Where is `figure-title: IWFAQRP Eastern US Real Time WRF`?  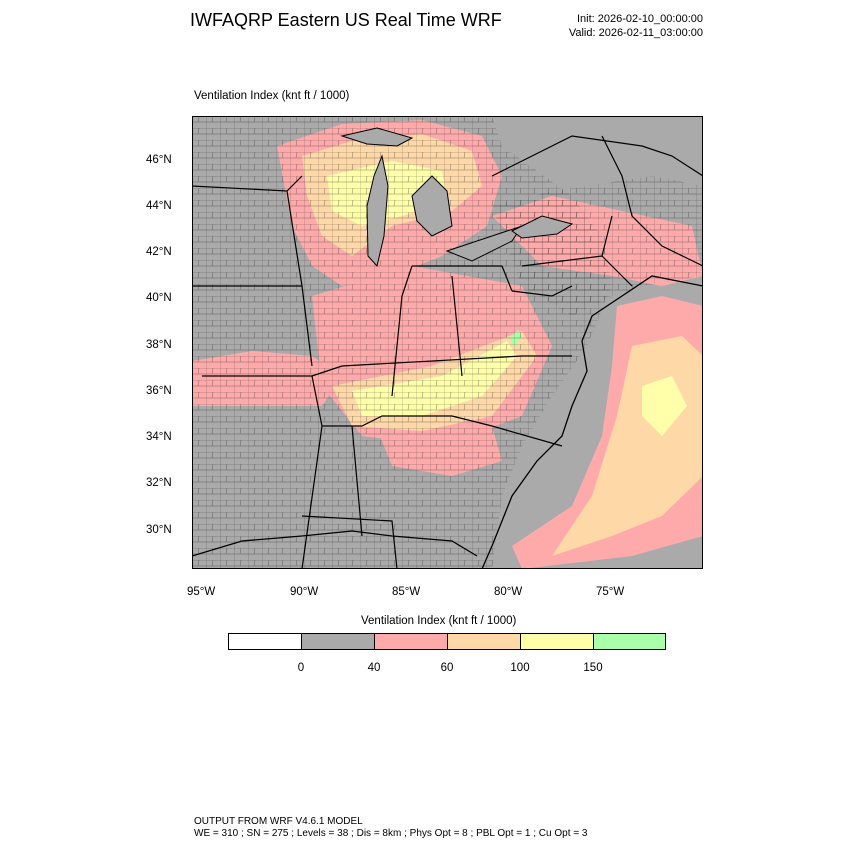
figure-title: IWFAQRP Eastern US Real Time WRF is located at coordinates (346, 20).